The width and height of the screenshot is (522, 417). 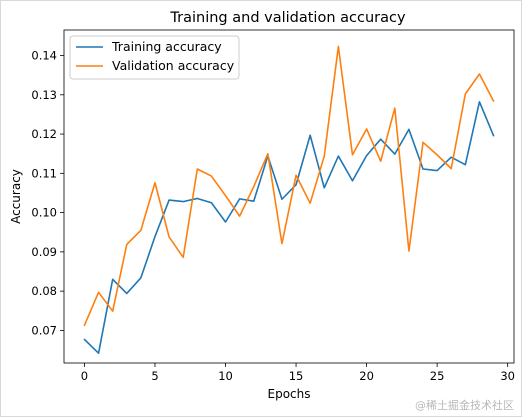 What do you see at coordinates (437, 376) in the screenshot?
I see `x-tick-label: 25` at bounding box center [437, 376].